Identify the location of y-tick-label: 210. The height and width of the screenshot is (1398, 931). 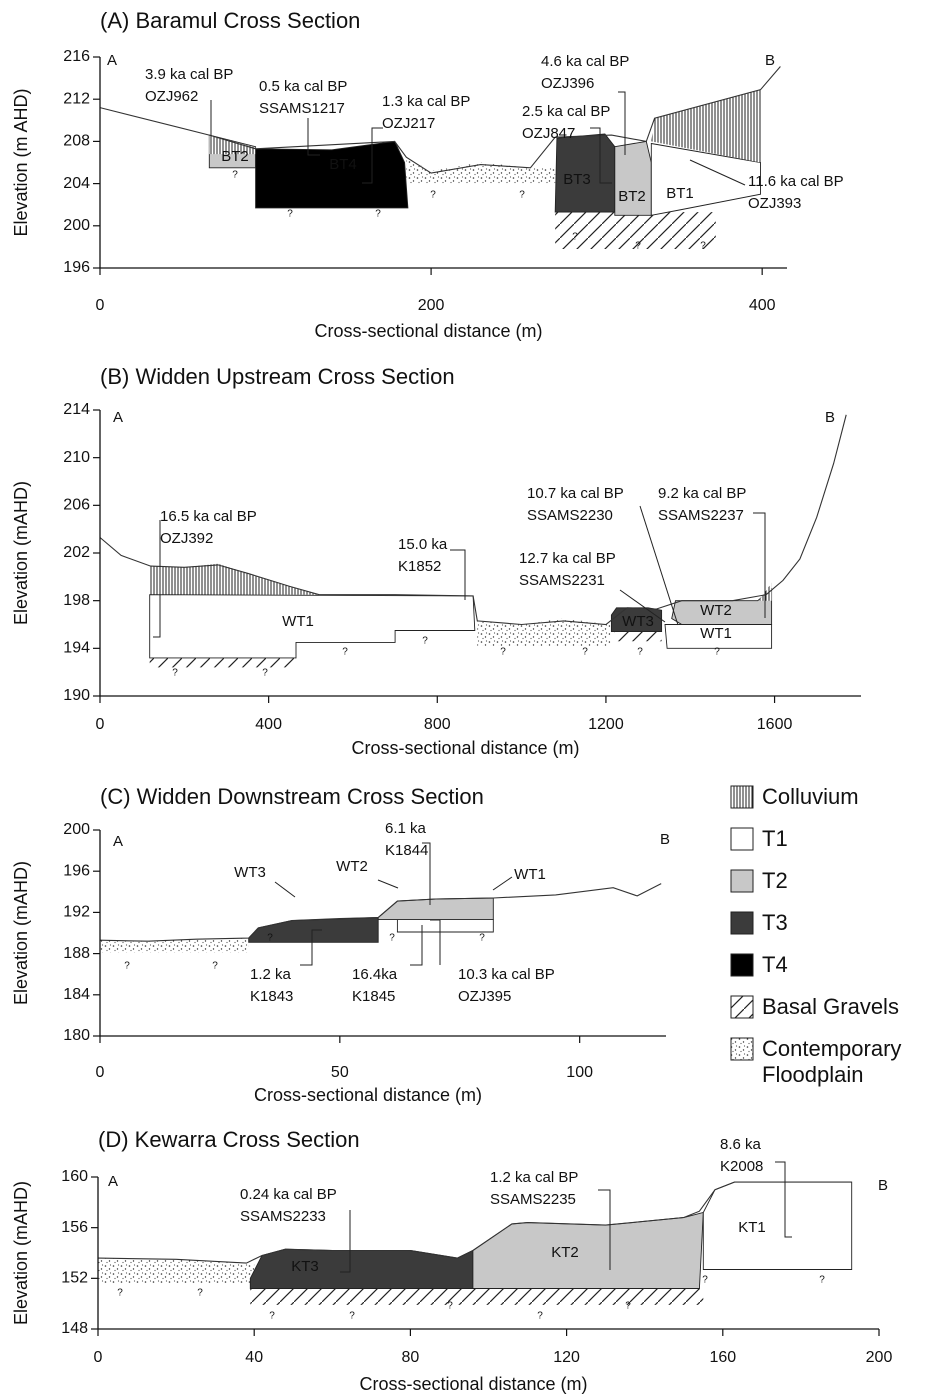
(76, 457).